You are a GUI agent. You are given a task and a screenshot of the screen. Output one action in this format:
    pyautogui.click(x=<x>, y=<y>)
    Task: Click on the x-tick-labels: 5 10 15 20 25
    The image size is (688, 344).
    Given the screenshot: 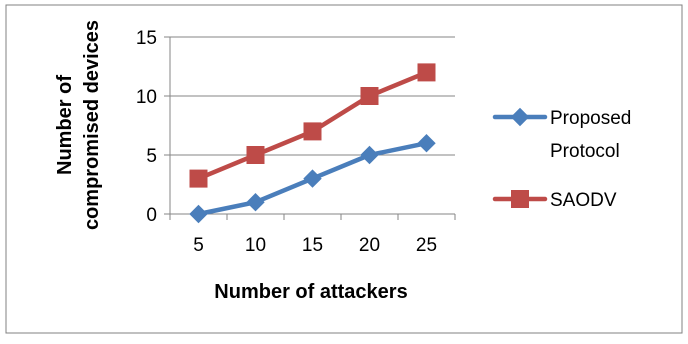 What is the action you would take?
    pyautogui.click(x=315, y=245)
    